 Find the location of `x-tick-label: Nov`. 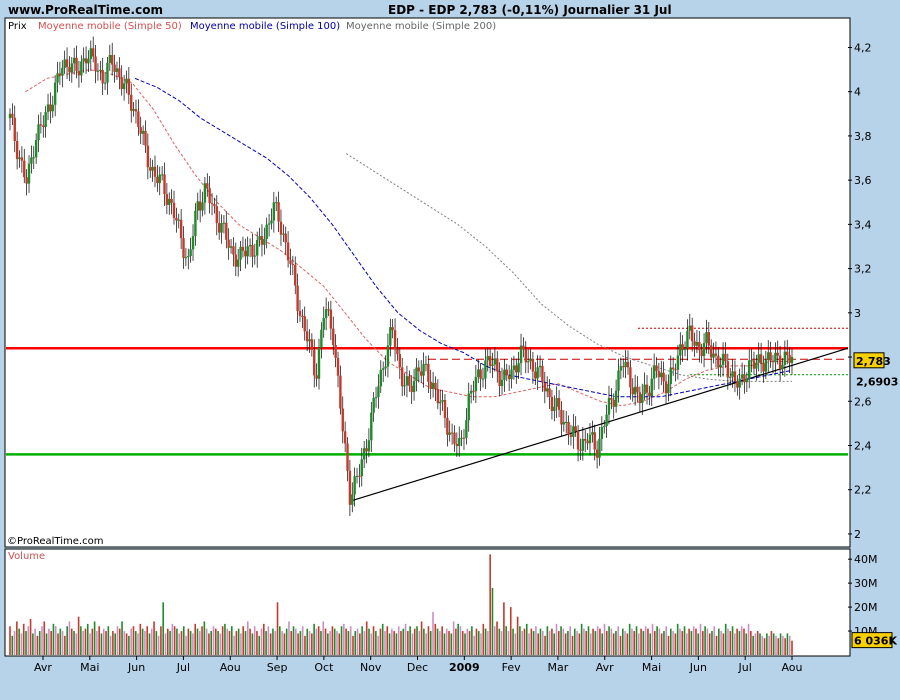

x-tick-label: Nov is located at coordinates (371, 667).